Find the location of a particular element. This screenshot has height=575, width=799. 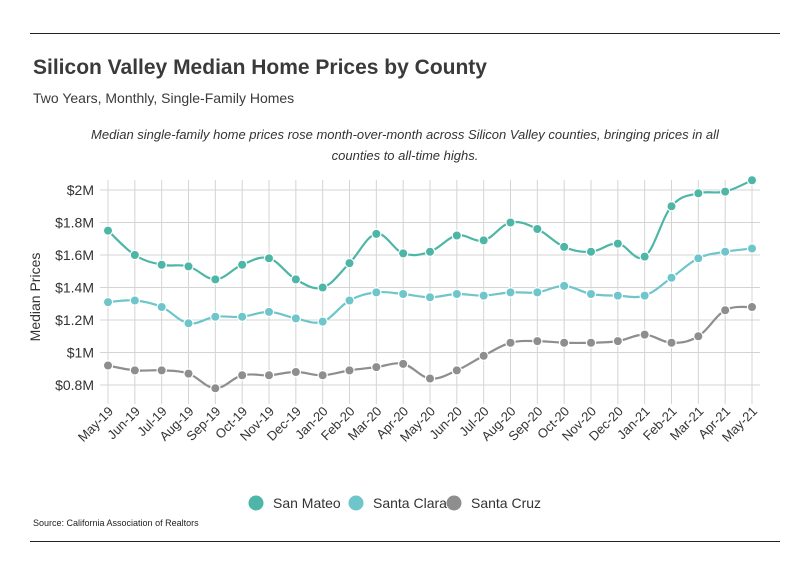

series-santa-clara is located at coordinates (430, 286).